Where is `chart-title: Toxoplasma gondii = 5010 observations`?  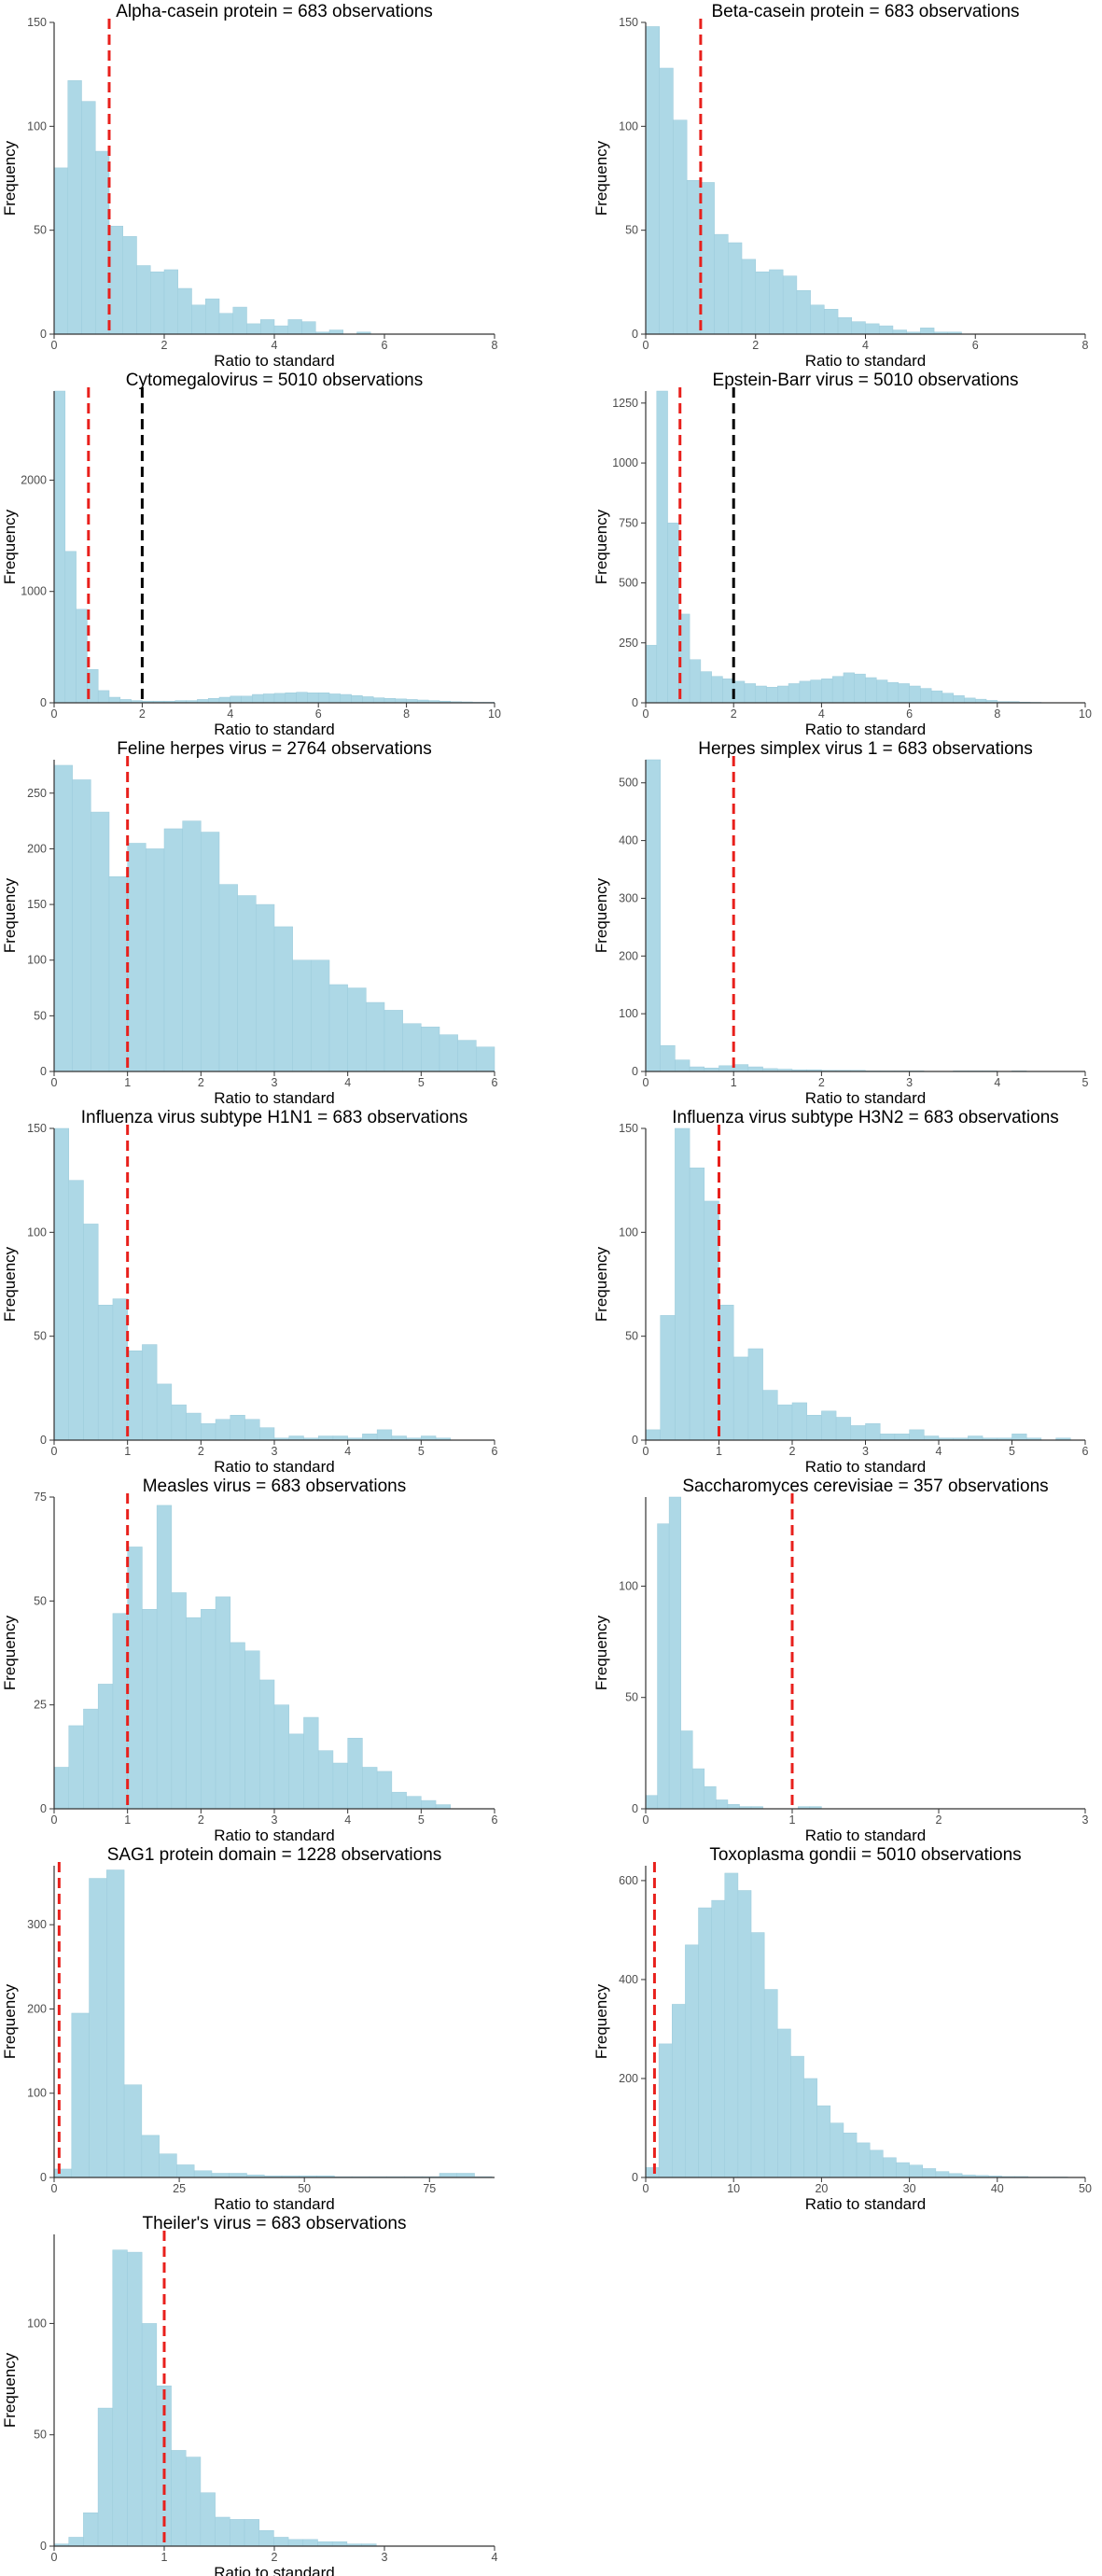 chart-title: Toxoplasma gondii = 5010 observations is located at coordinates (865, 1855).